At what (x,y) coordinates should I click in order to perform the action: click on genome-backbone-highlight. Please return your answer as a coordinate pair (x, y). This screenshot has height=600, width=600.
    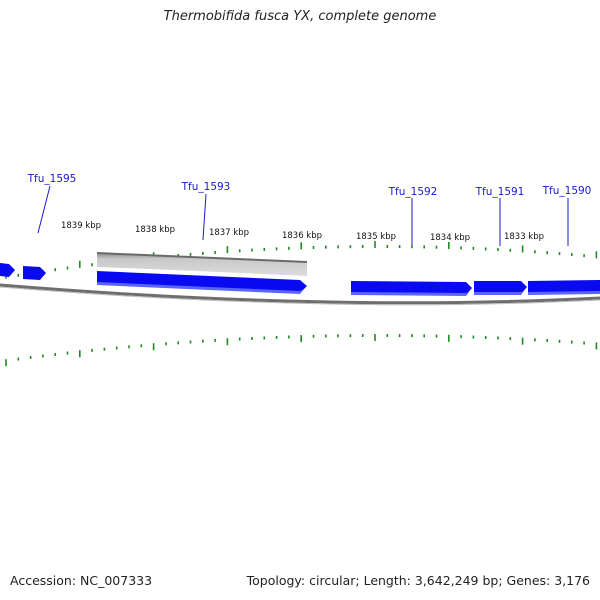
    Looking at the image, I should click on (300, 296).